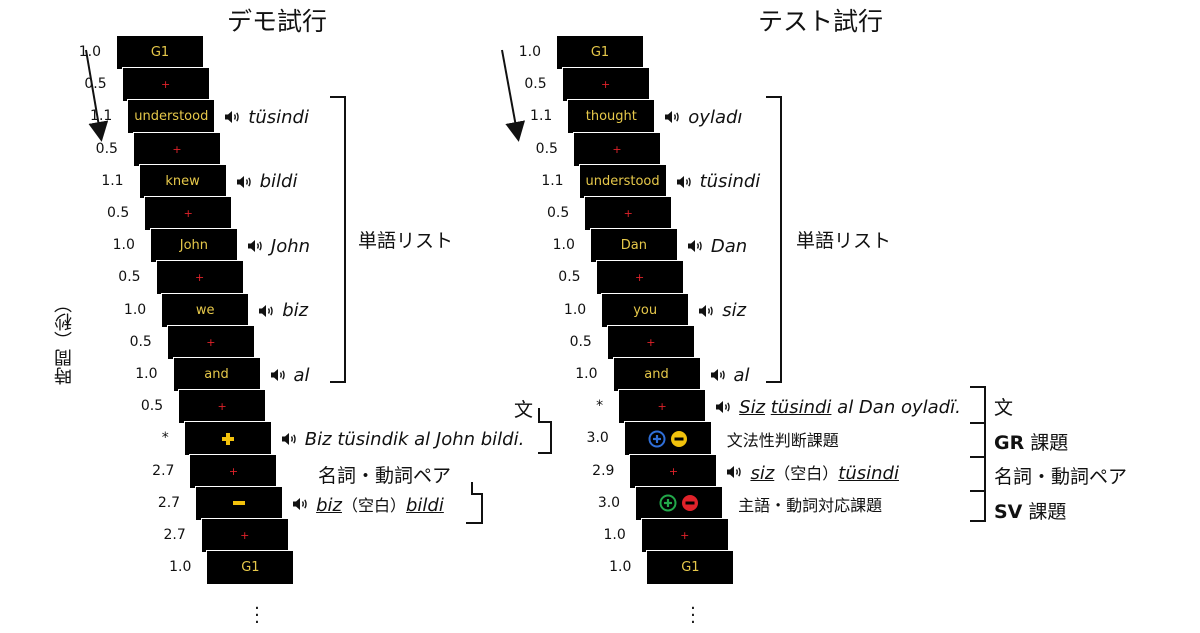 The height and width of the screenshot is (633, 1200). I want to click on sentence-rest: al Dan oyladï., so click(899, 407).